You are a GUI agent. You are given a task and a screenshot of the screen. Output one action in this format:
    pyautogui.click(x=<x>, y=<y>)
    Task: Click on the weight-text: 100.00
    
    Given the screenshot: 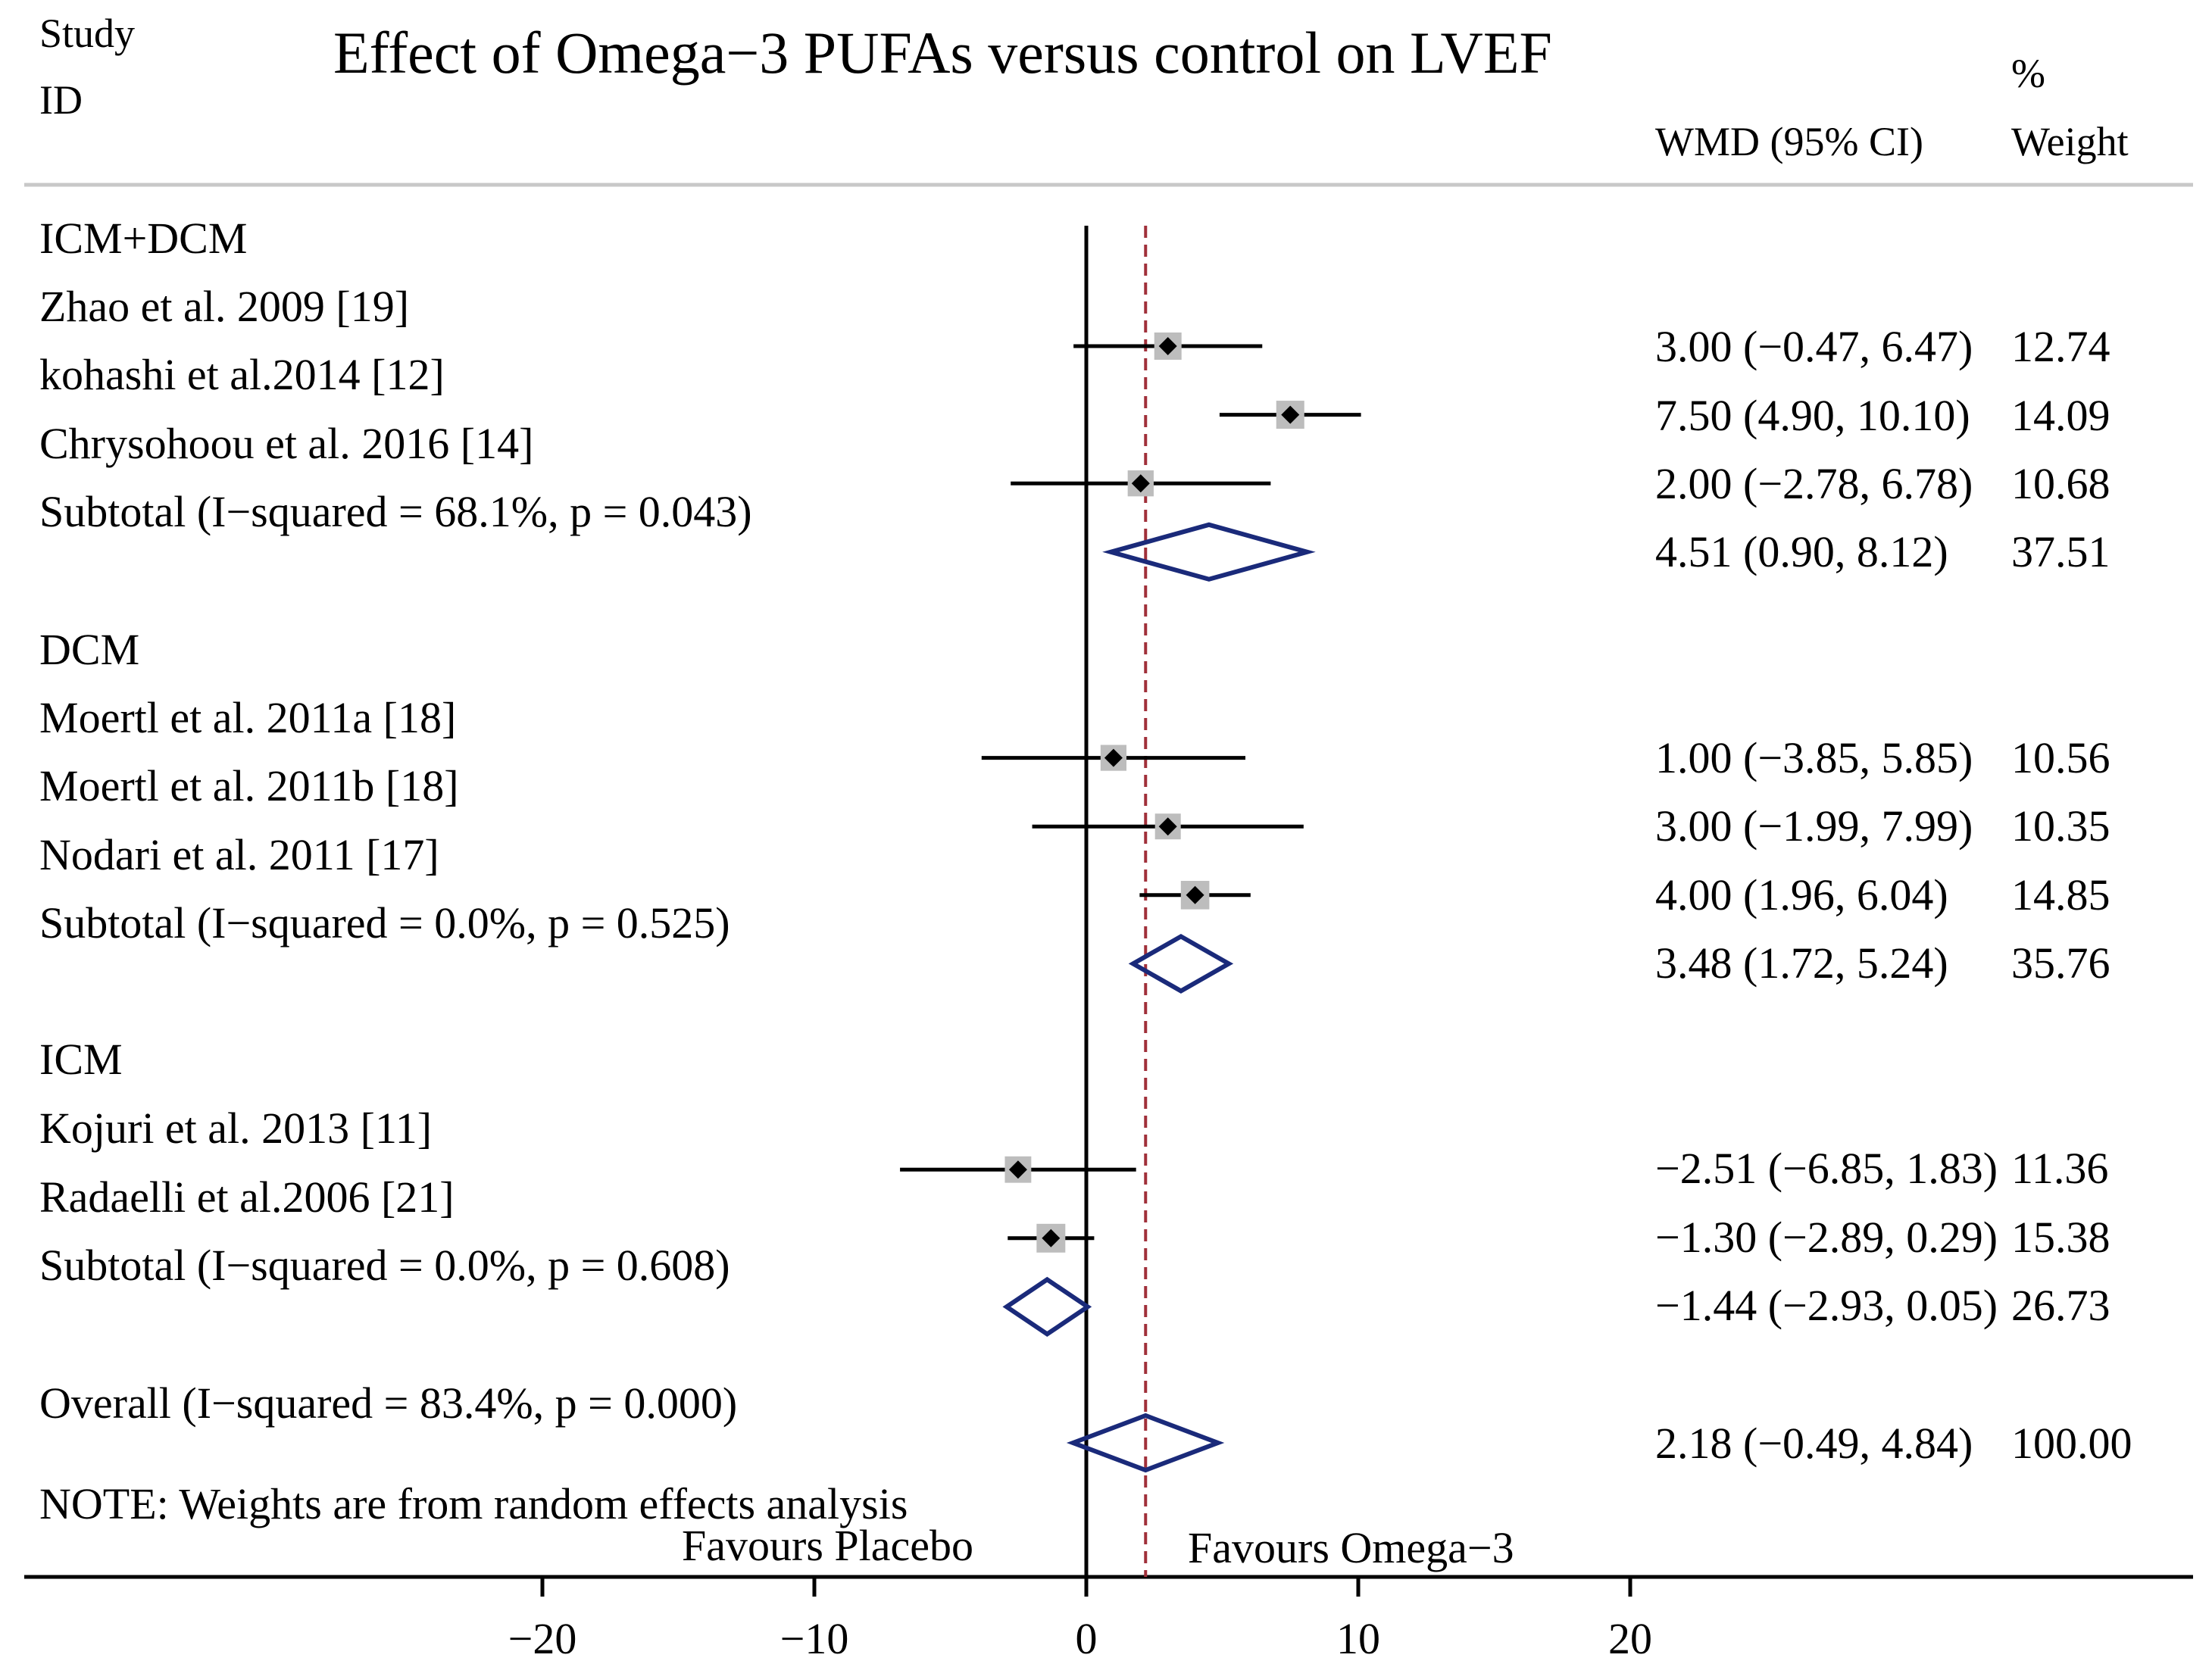 What is the action you would take?
    pyautogui.click(x=2071, y=1443)
    